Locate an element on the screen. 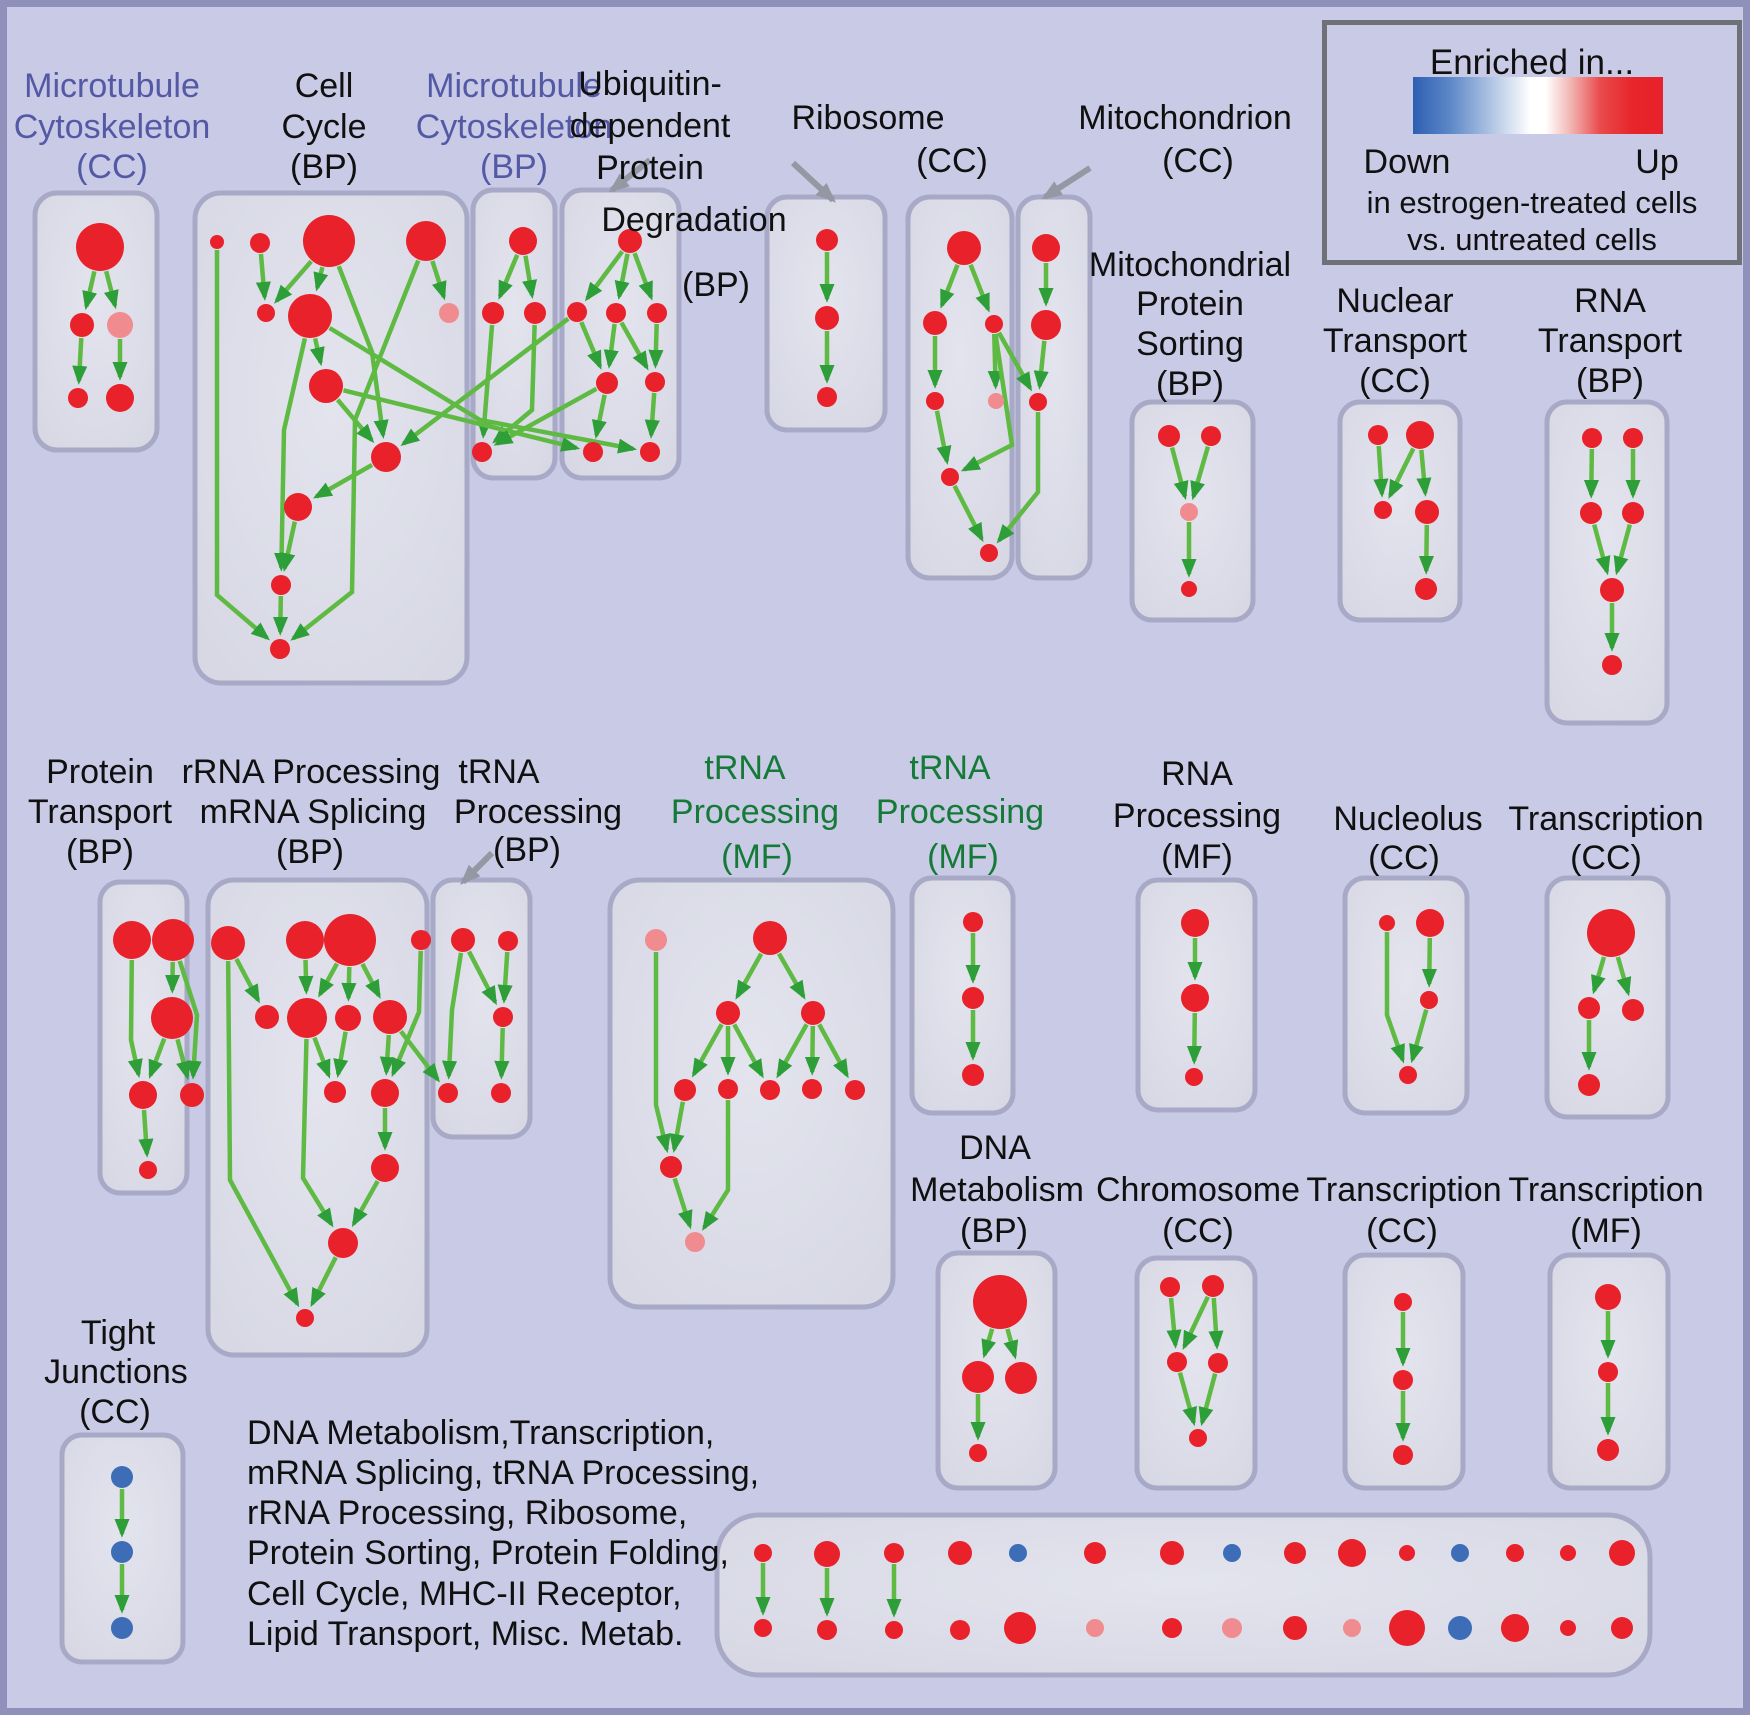  rna-processing-mf-label-line-2: (MF) is located at coordinates (1197, 857).